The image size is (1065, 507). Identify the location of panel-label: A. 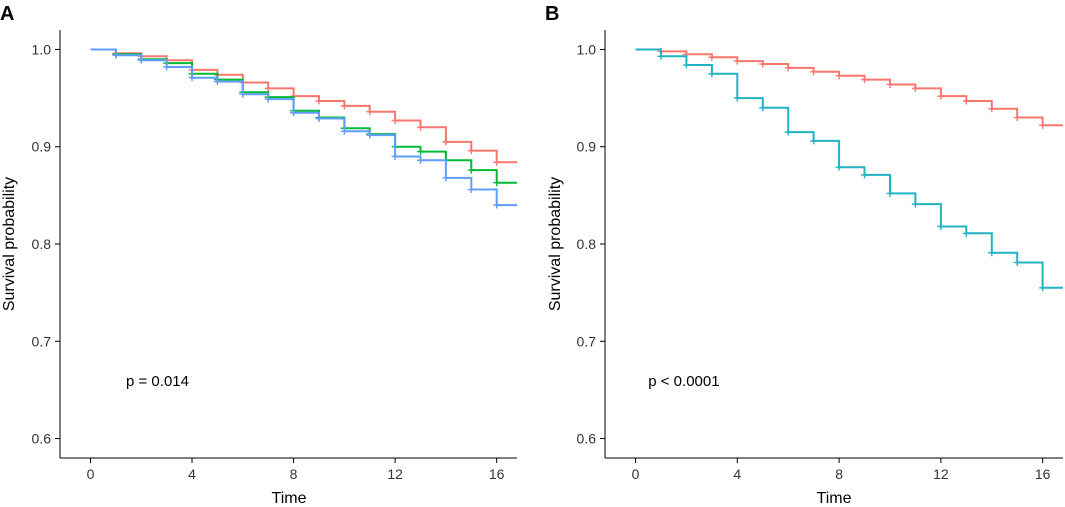
(7, 14).